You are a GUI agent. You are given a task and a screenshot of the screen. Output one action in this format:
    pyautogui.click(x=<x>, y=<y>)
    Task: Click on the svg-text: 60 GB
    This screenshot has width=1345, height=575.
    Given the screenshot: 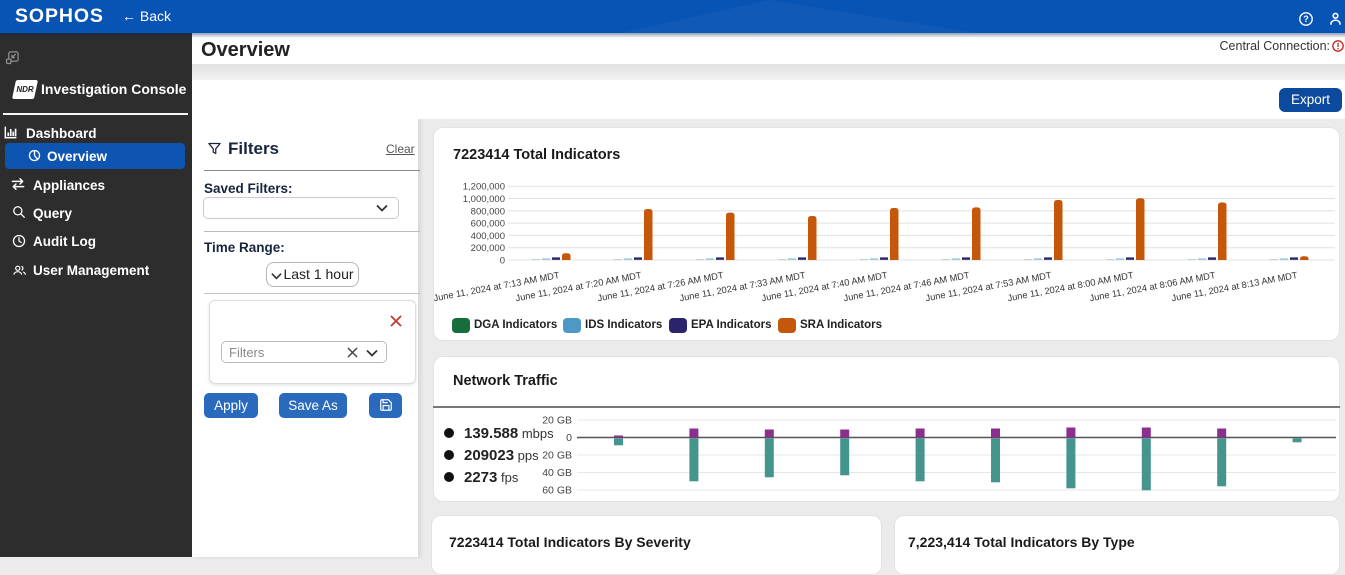 What is the action you would take?
    pyautogui.click(x=557, y=491)
    